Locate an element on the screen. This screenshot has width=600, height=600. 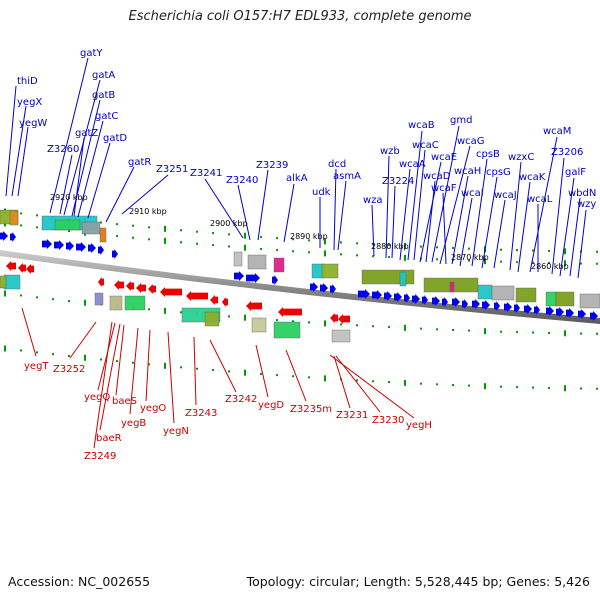
genome-backbone is located at coordinates (300, 287).